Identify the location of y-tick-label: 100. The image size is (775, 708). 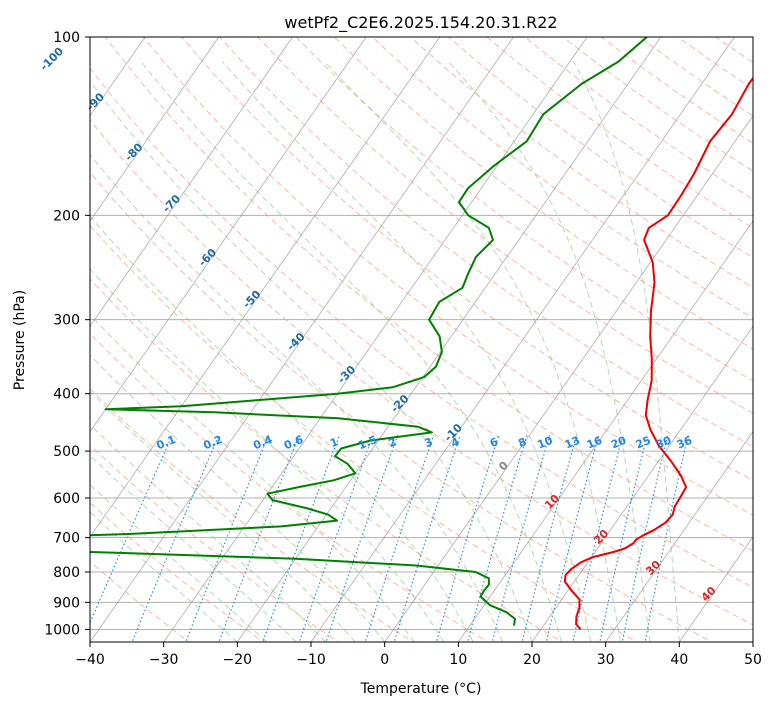
(66, 38).